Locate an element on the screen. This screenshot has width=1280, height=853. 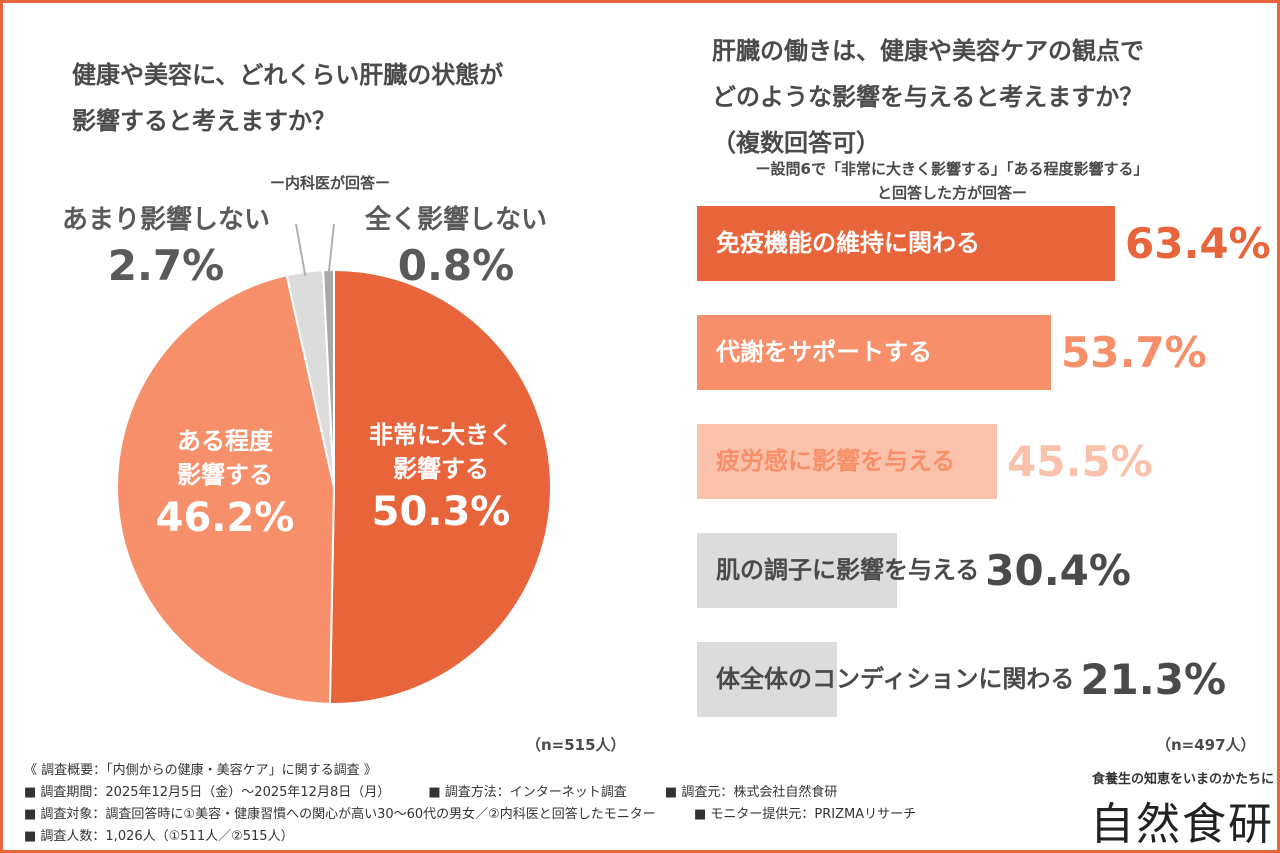
pie-value-label: 2.7% is located at coordinates (166, 265).